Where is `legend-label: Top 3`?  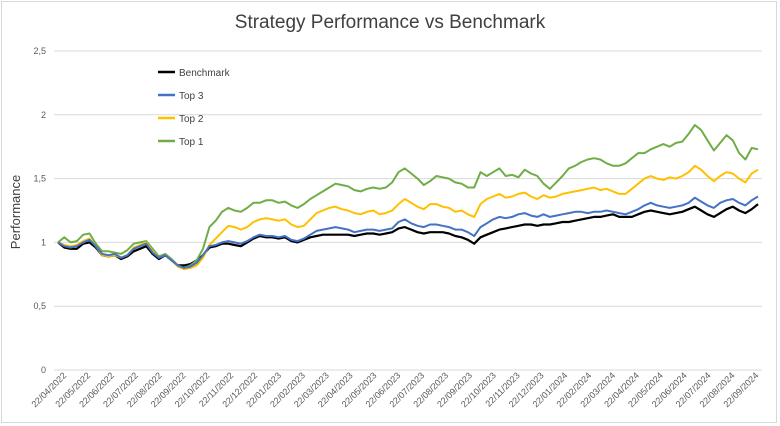 legend-label: Top 3 is located at coordinates (191, 96).